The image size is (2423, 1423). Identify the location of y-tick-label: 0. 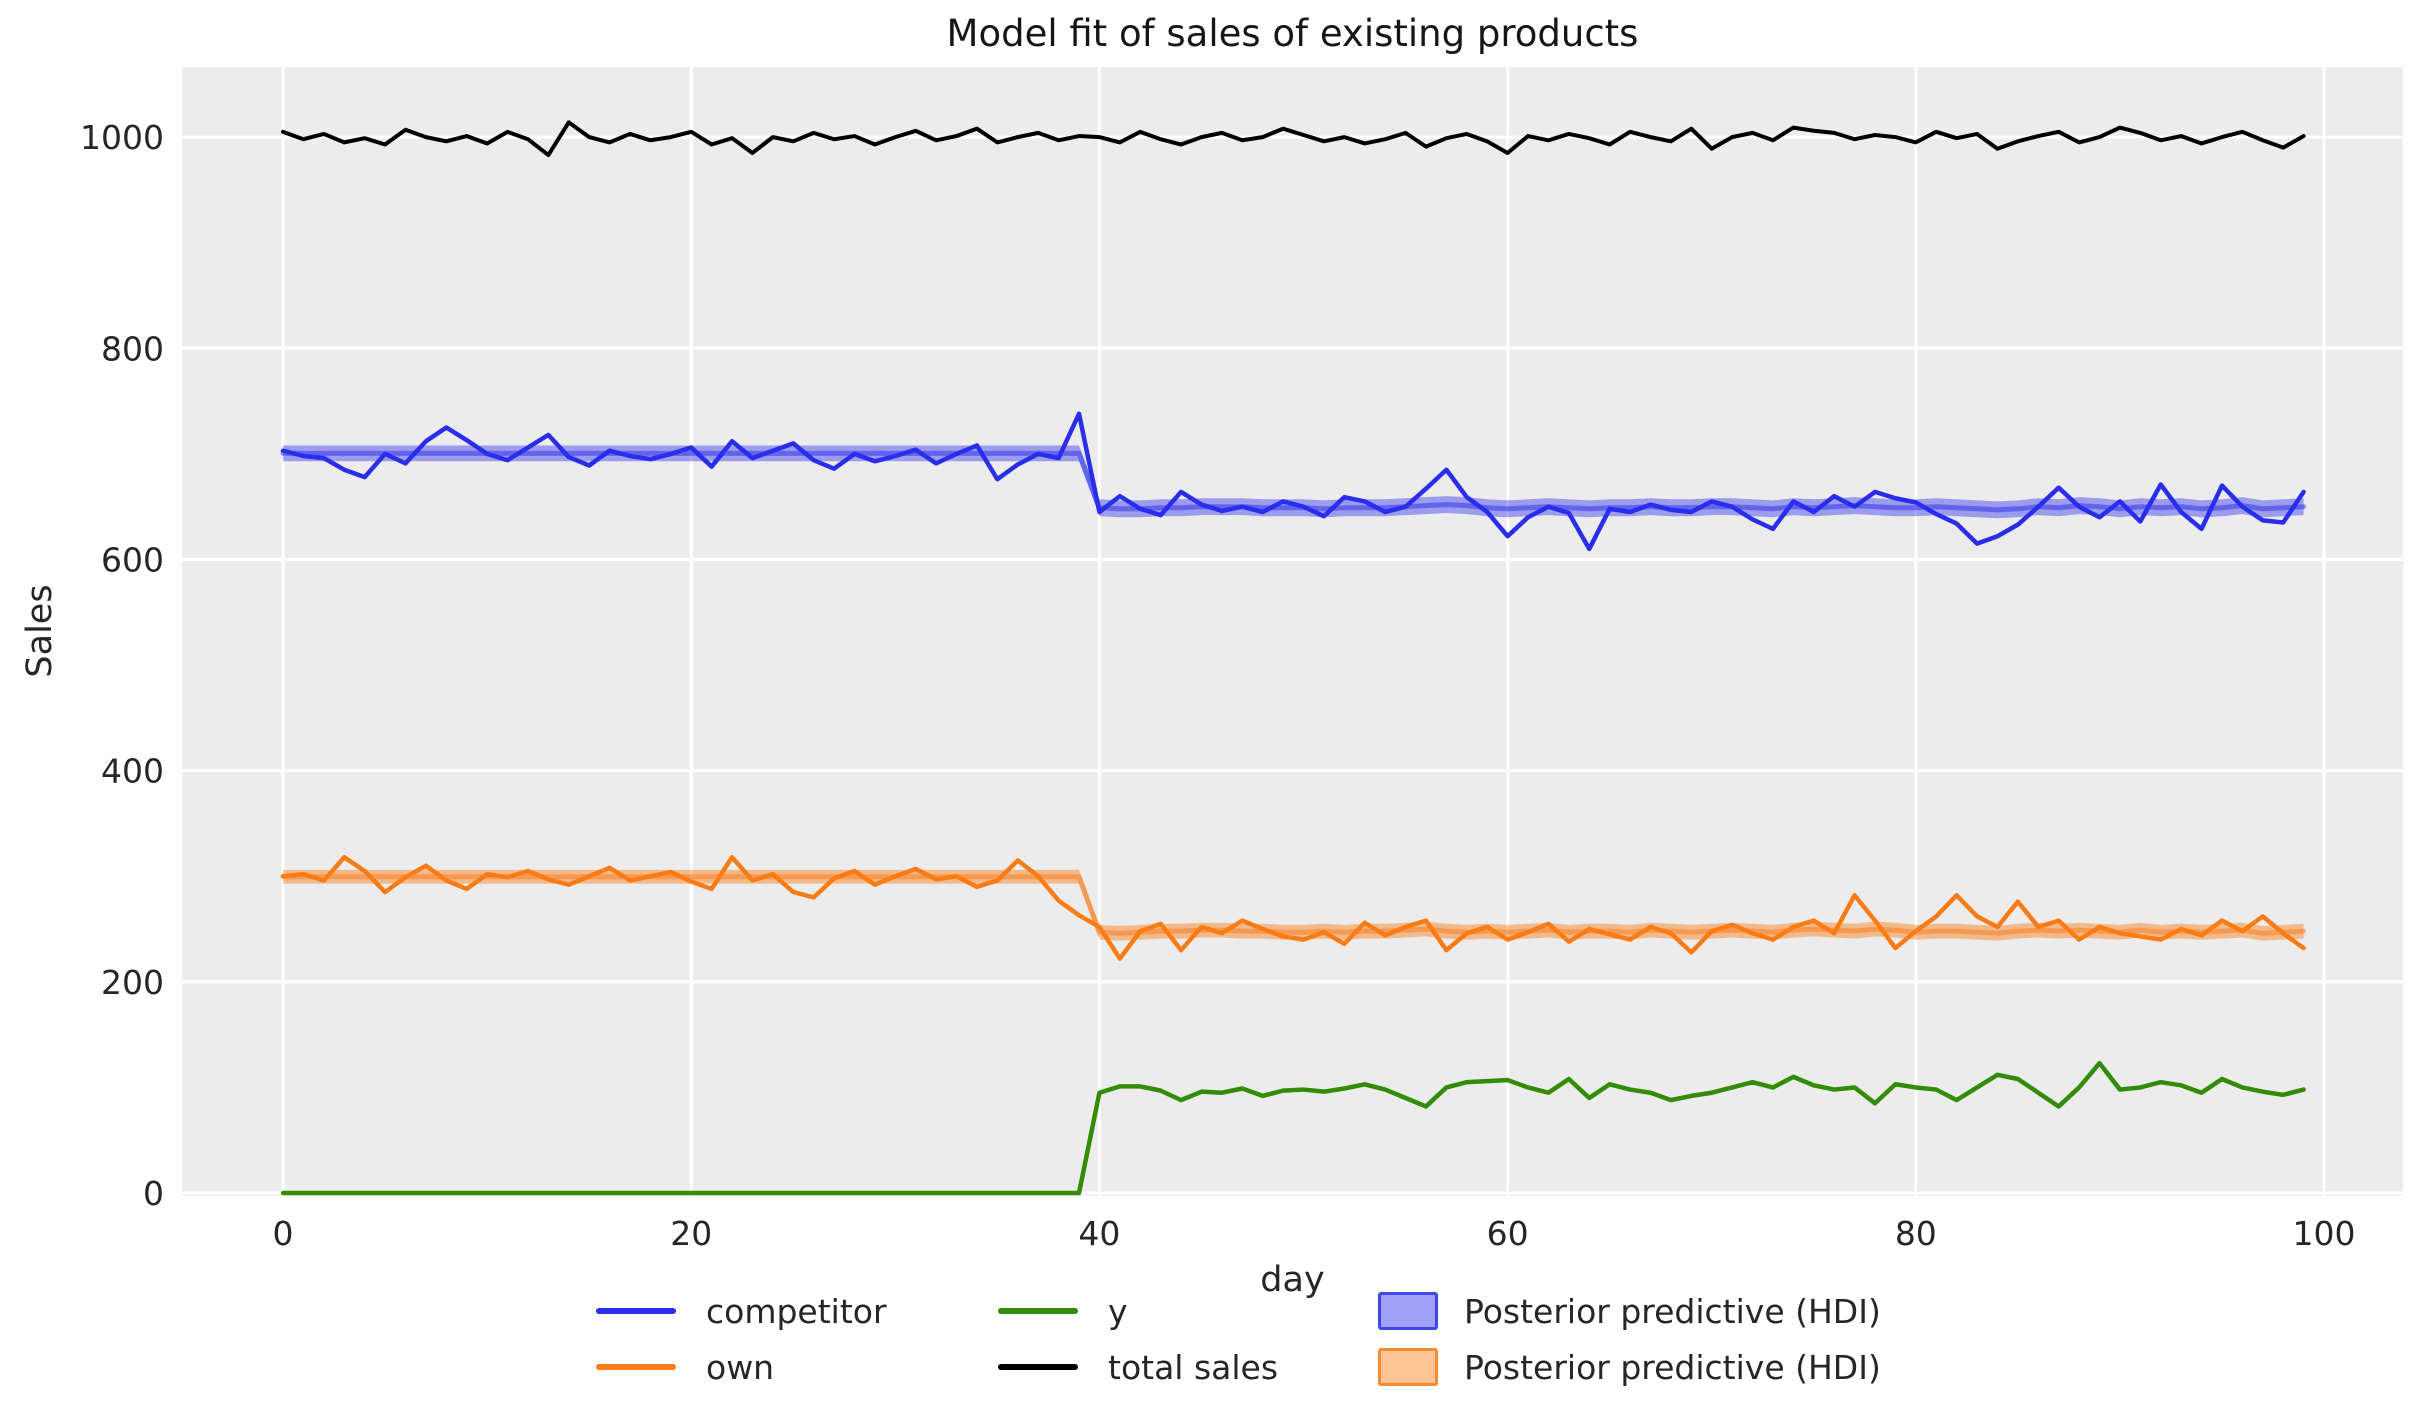
(153, 1193).